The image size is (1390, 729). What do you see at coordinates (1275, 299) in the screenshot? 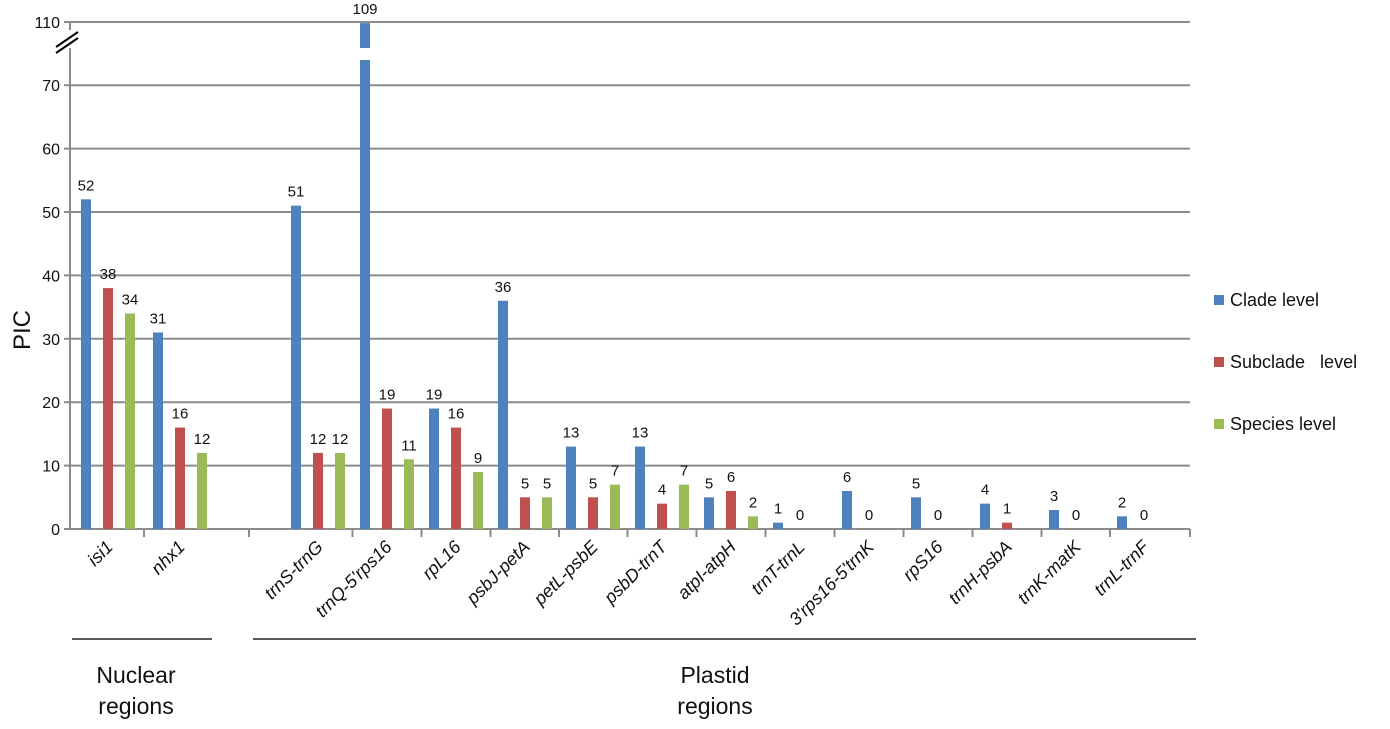
I see `legend-label-clade: Clade level` at bounding box center [1275, 299].